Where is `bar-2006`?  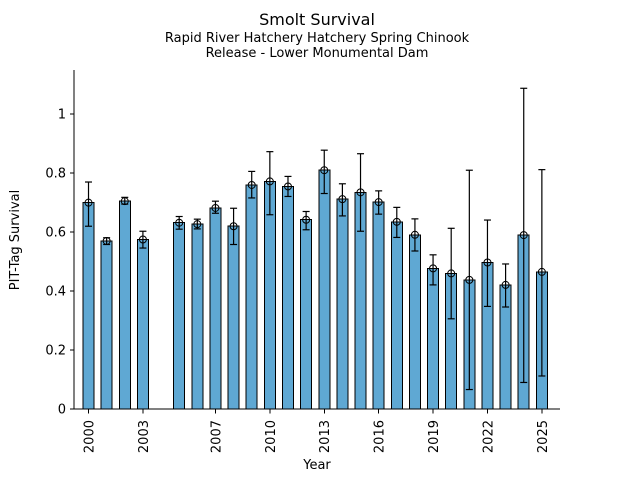
bar-2006 is located at coordinates (197, 316).